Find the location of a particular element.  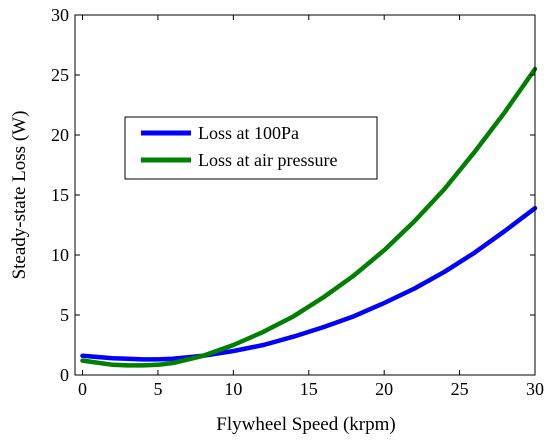

legend-box is located at coordinates (251, 148).